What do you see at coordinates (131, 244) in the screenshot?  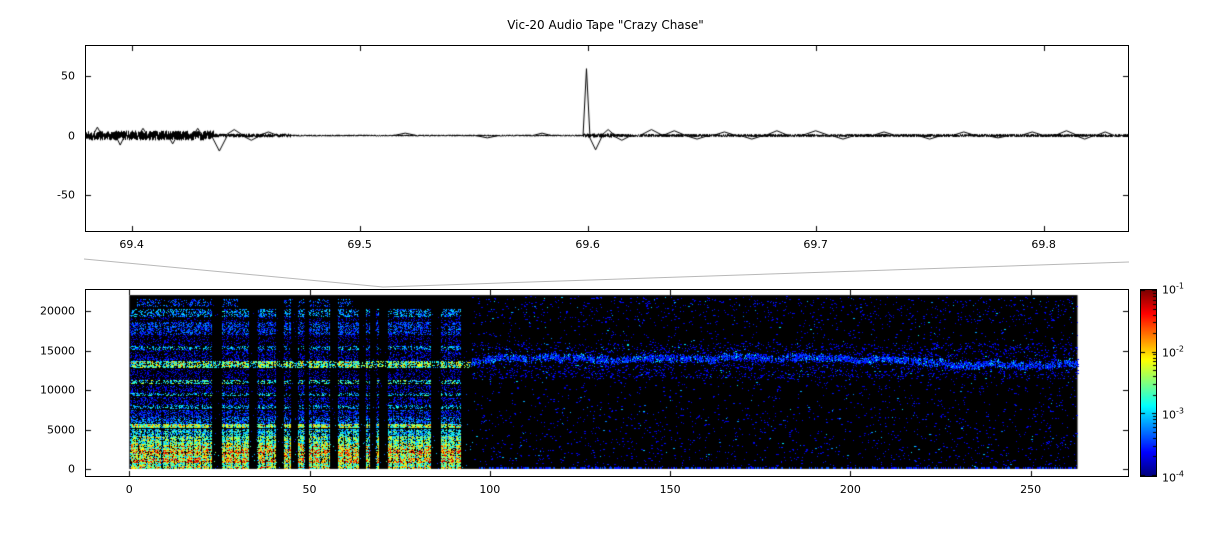 I see `x-tick-label: 69.4` at bounding box center [131, 244].